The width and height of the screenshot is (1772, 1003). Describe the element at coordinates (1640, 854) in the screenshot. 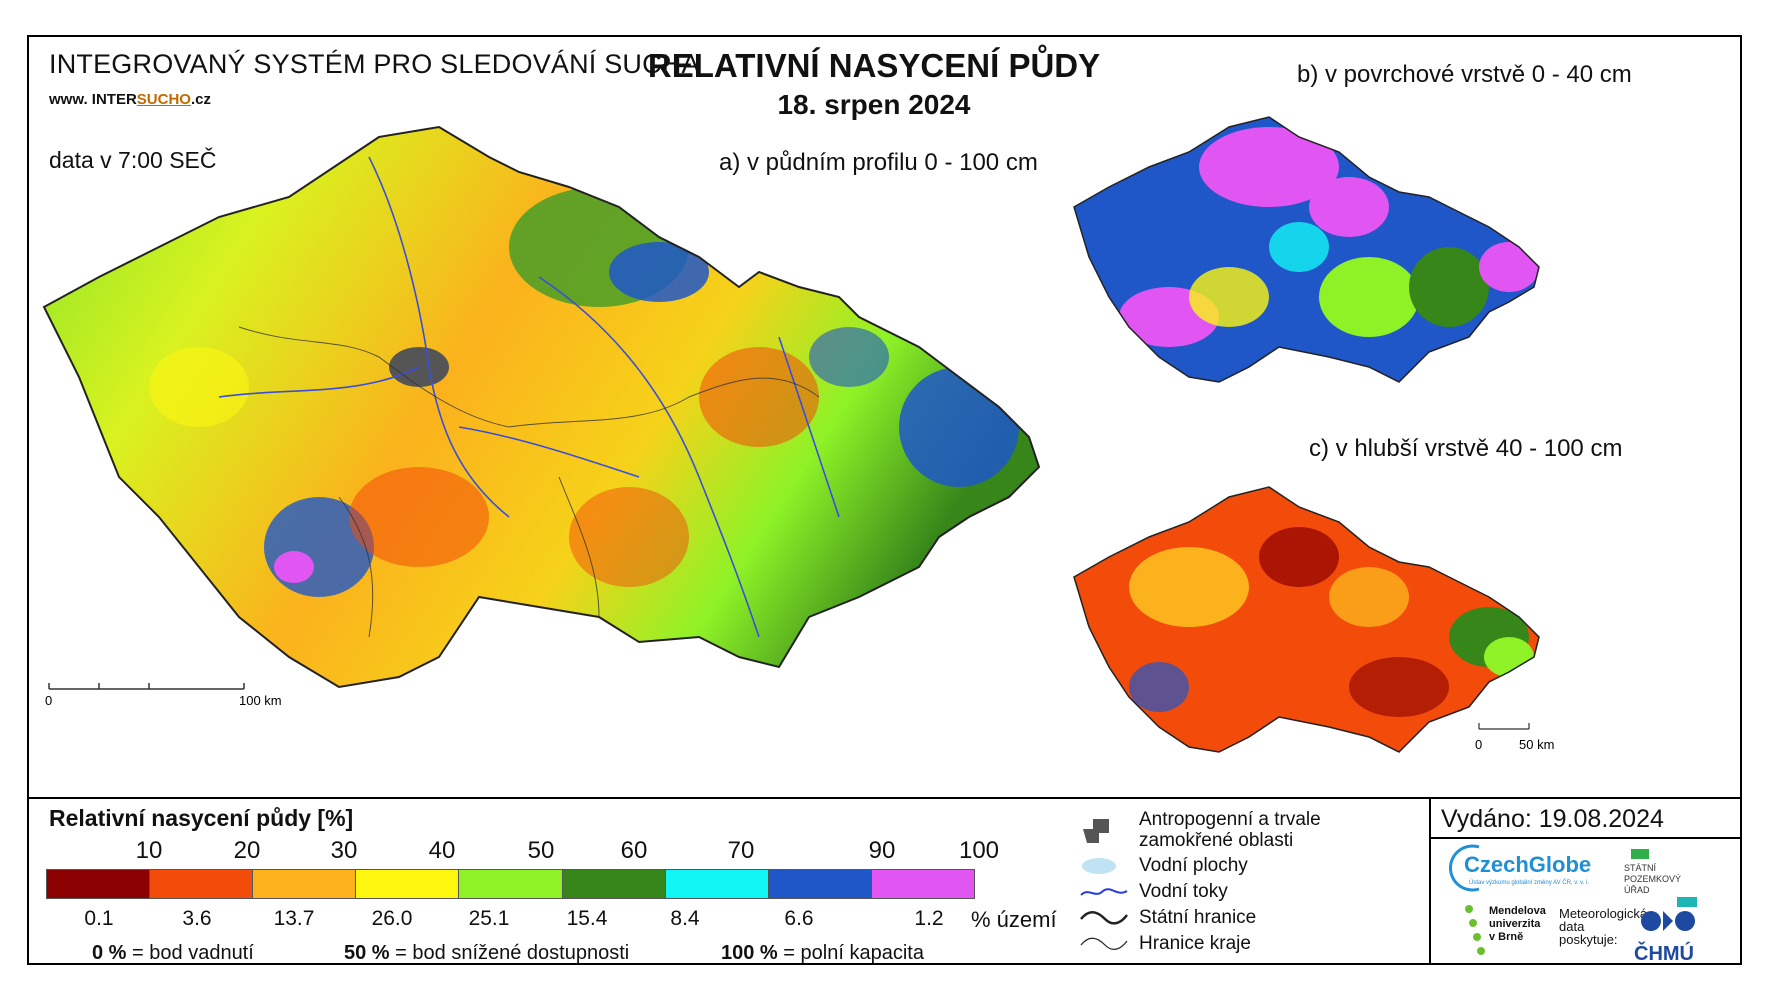

I see `spu-logo-icon` at that location.